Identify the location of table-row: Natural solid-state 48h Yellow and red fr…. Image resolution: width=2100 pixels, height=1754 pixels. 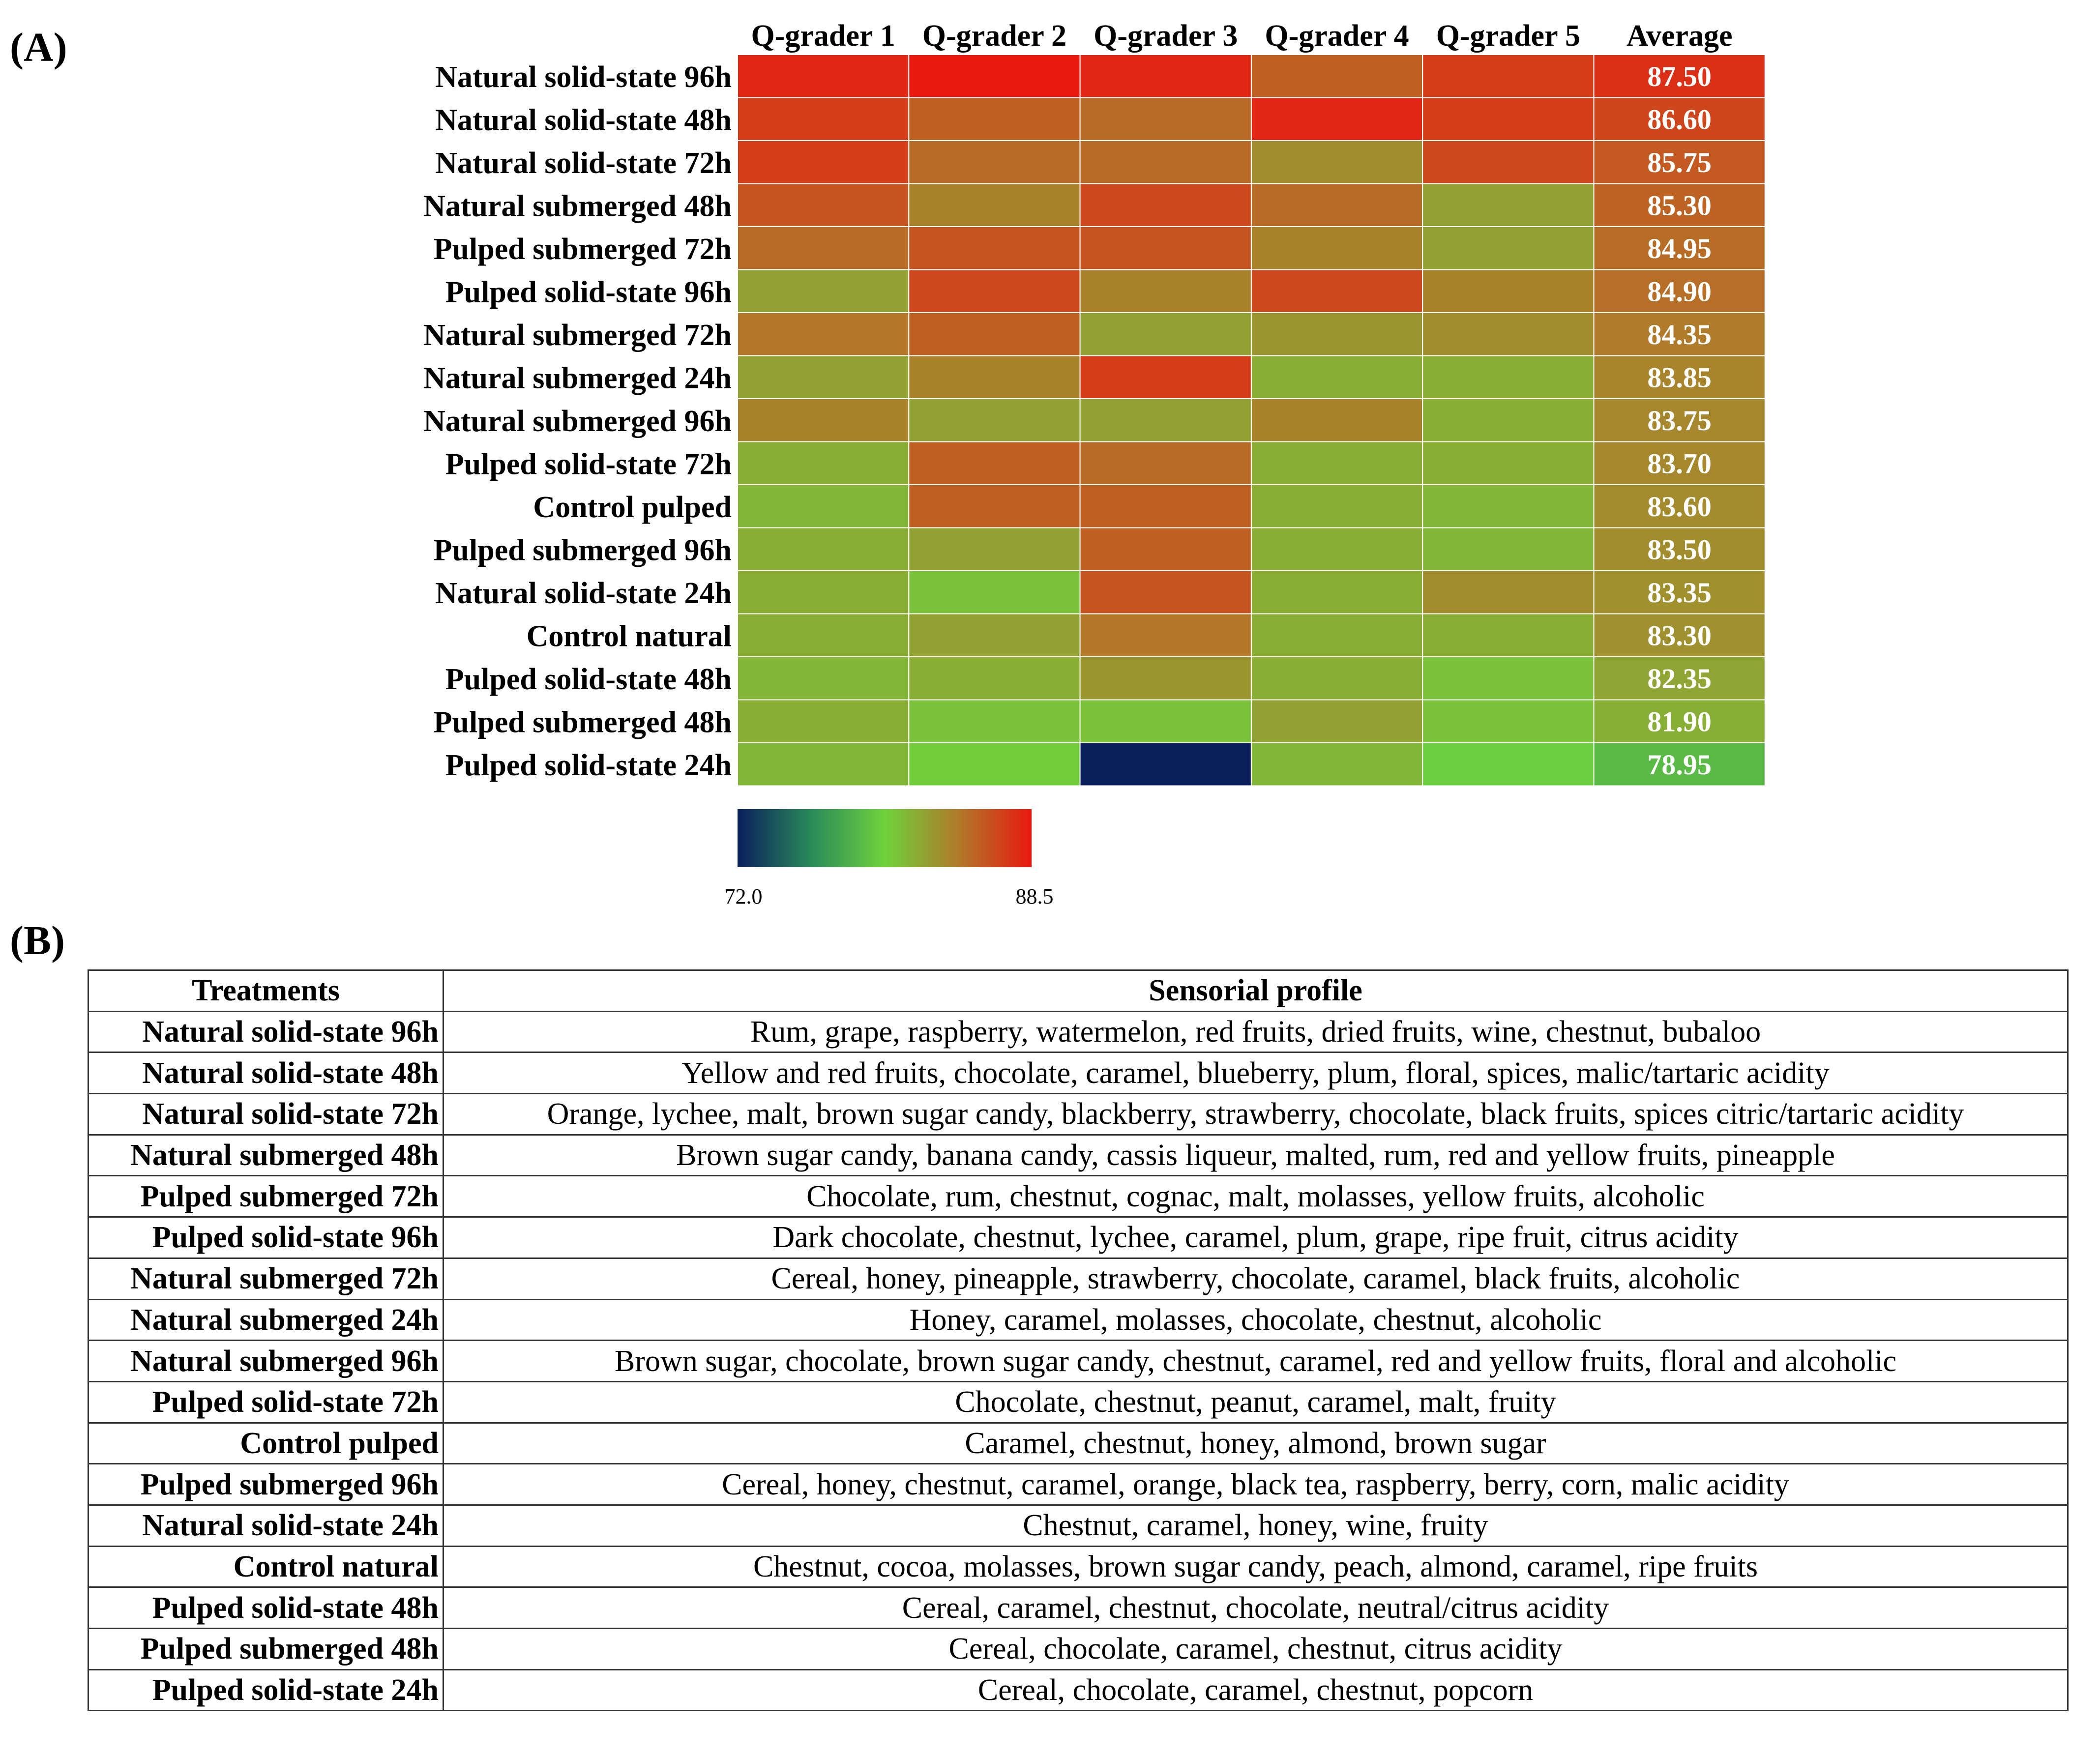
(1078, 1073).